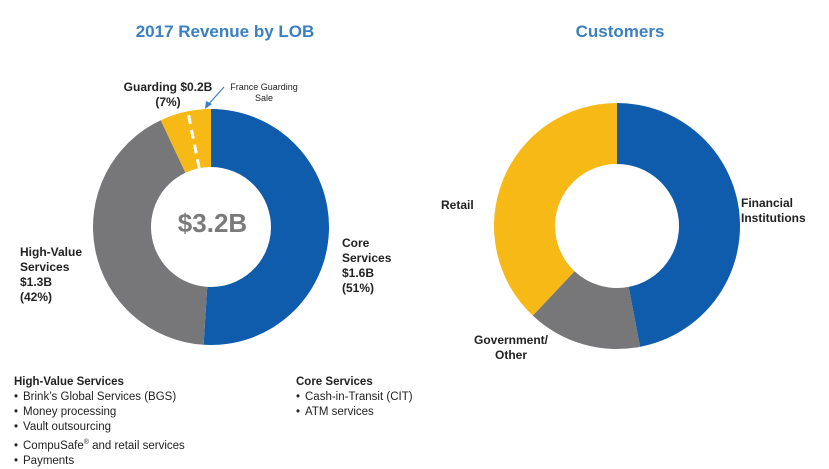 This screenshot has width=829, height=469. What do you see at coordinates (510, 340) in the screenshot?
I see `label-government-line1: Government/` at bounding box center [510, 340].